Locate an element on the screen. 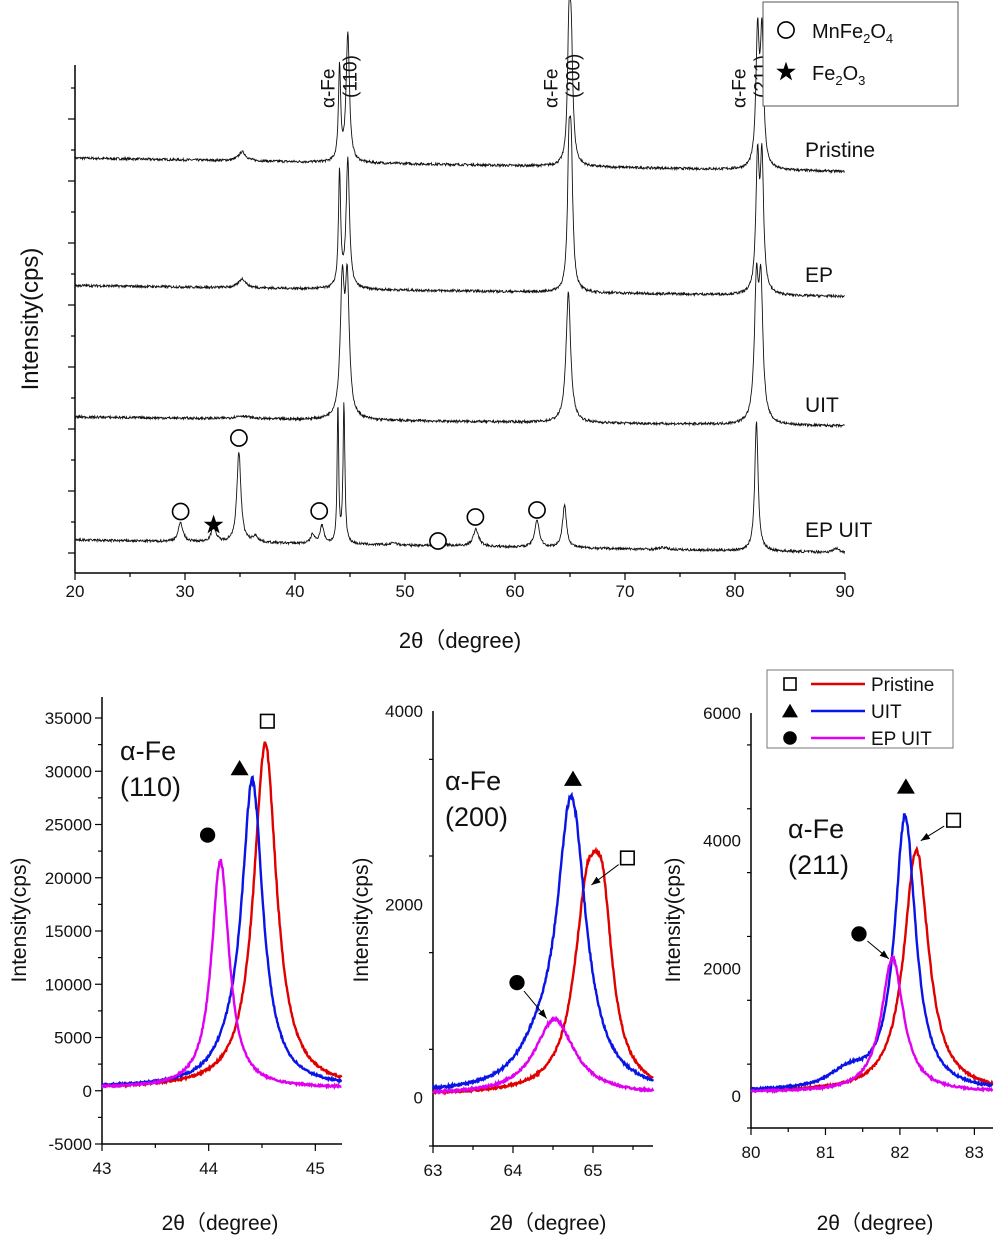 This screenshot has width=996, height=1240. x-tick-label: 60 is located at coordinates (515, 591).